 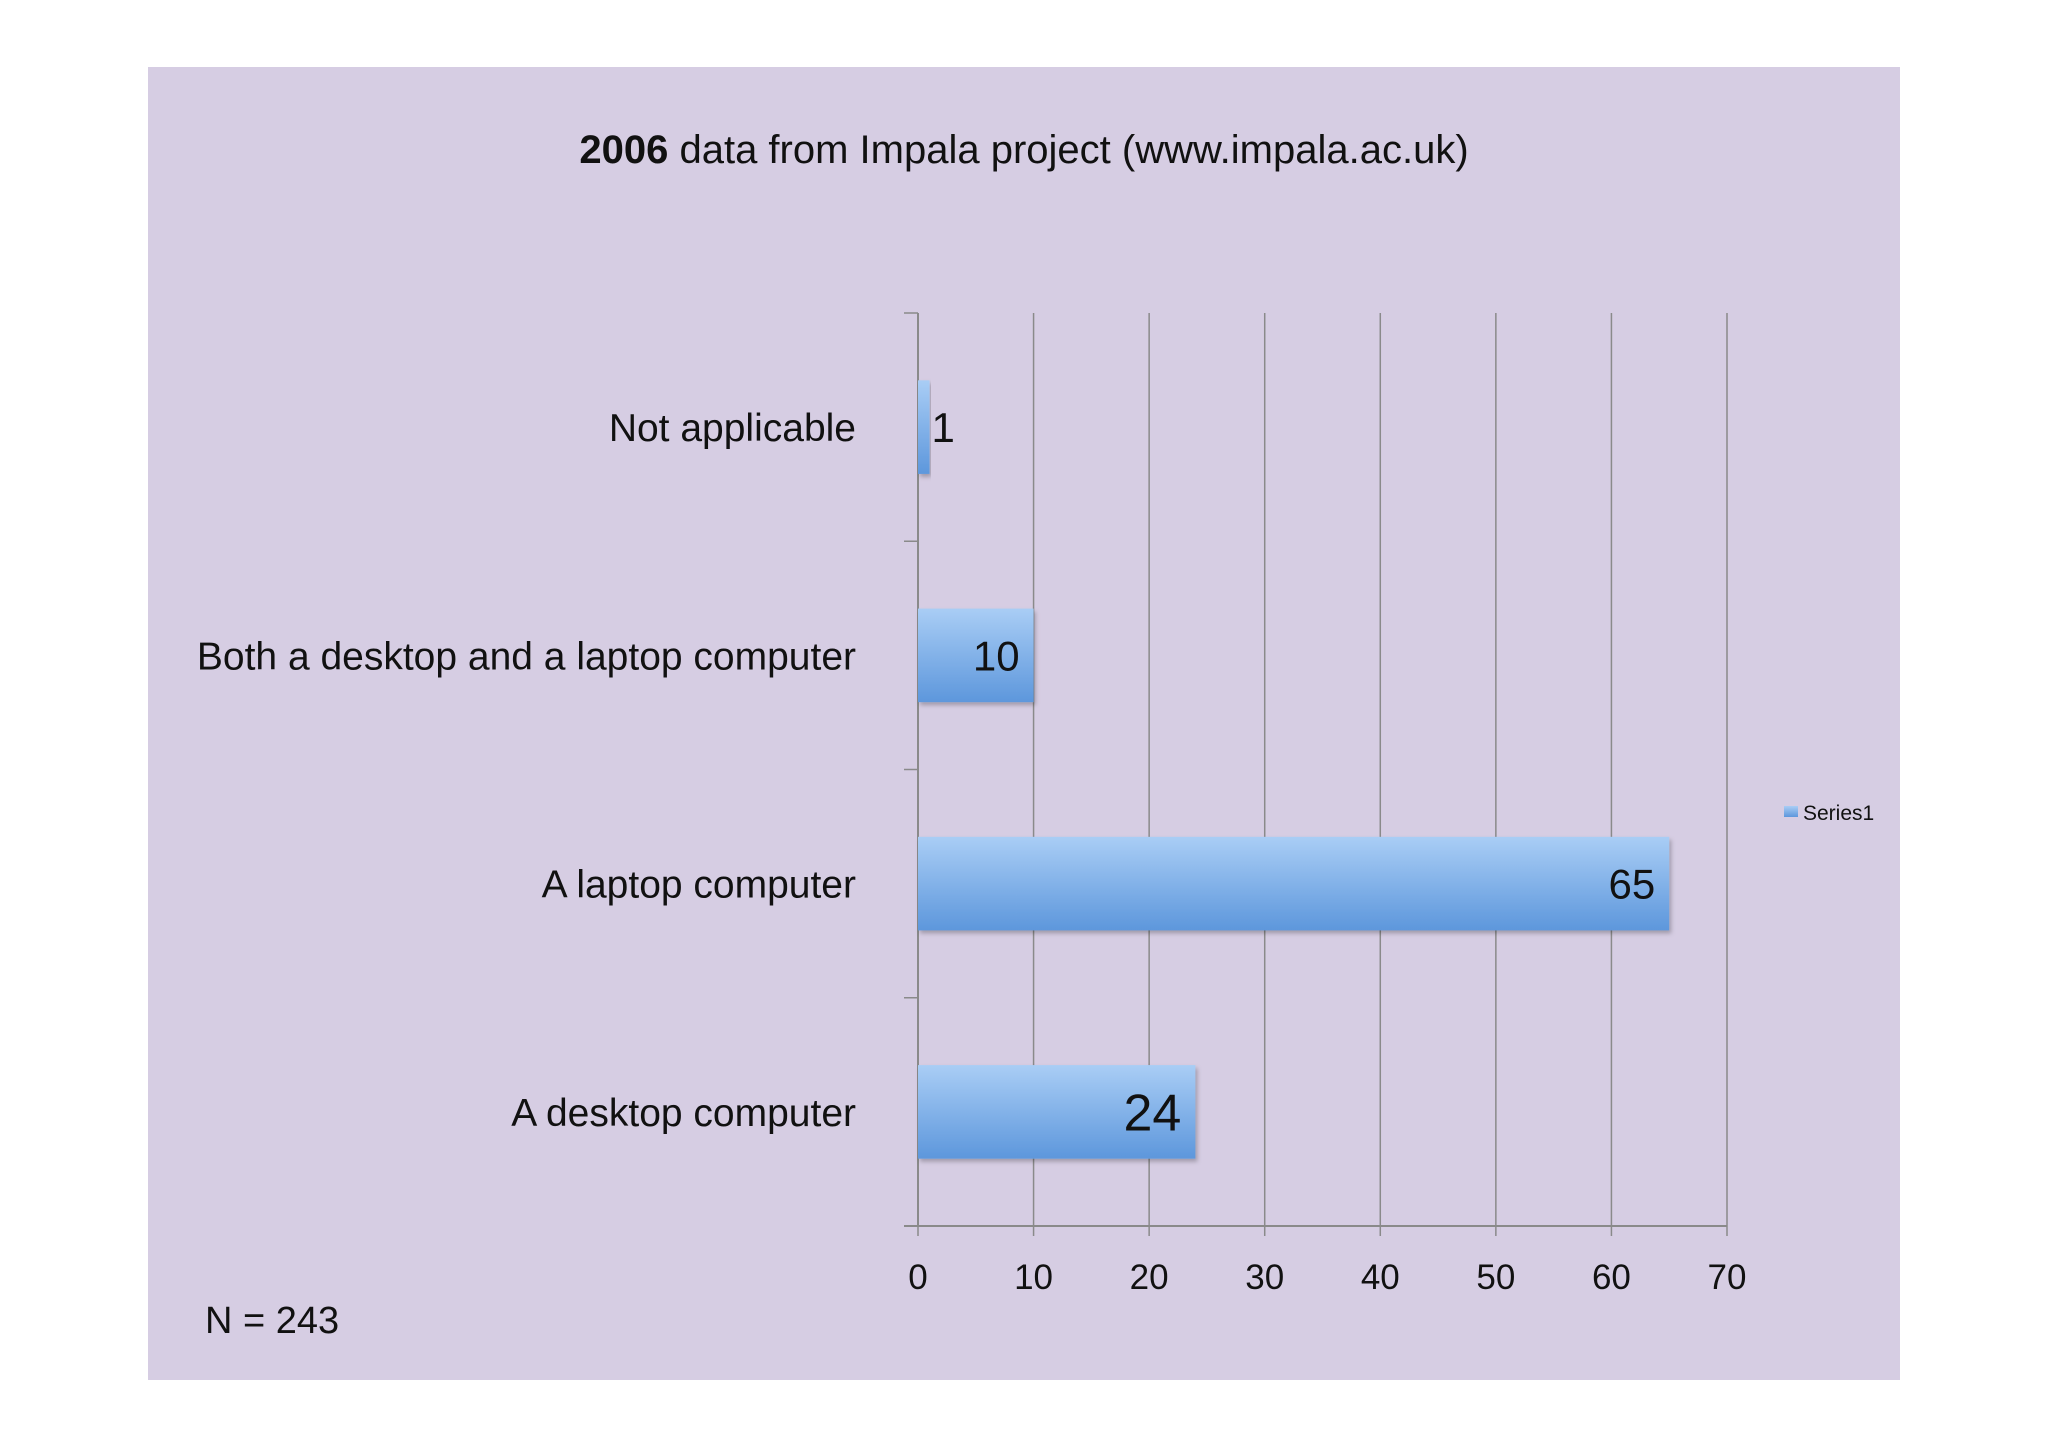 I want to click on data-label: 10, so click(x=996, y=655).